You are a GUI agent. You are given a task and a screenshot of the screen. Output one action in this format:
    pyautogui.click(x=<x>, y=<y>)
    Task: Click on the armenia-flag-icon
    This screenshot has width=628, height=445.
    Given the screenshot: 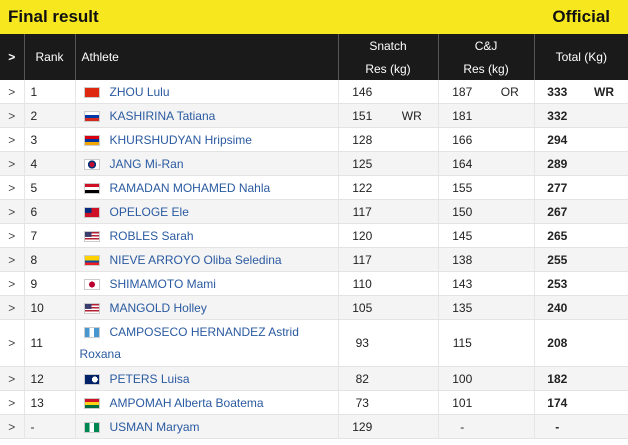 What is the action you would take?
    pyautogui.click(x=91, y=140)
    